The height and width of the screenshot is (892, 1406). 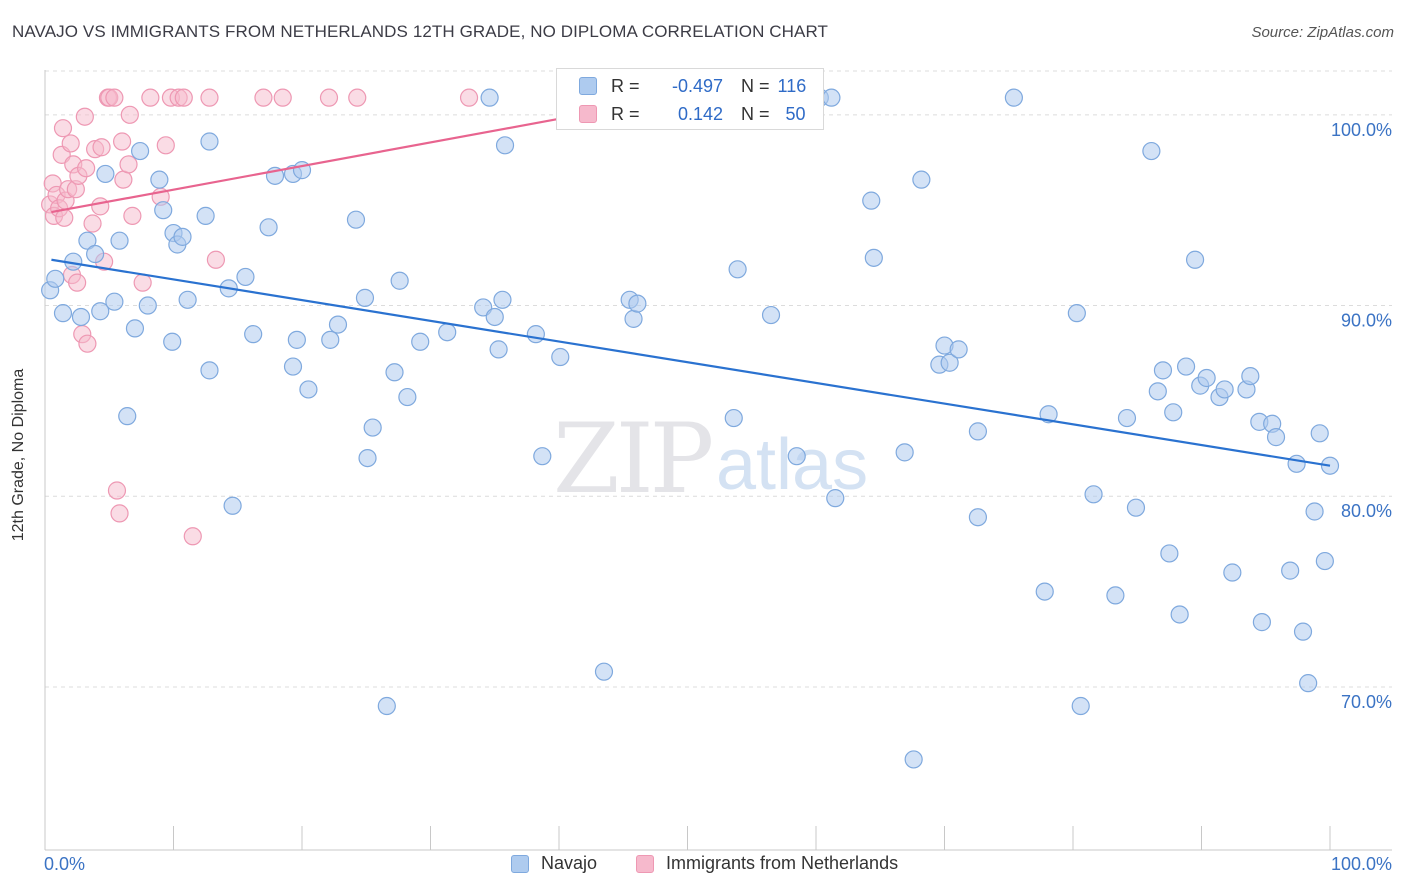 What do you see at coordinates (588, 86) in the screenshot?
I see `navajo-swatch-icon` at bounding box center [588, 86].